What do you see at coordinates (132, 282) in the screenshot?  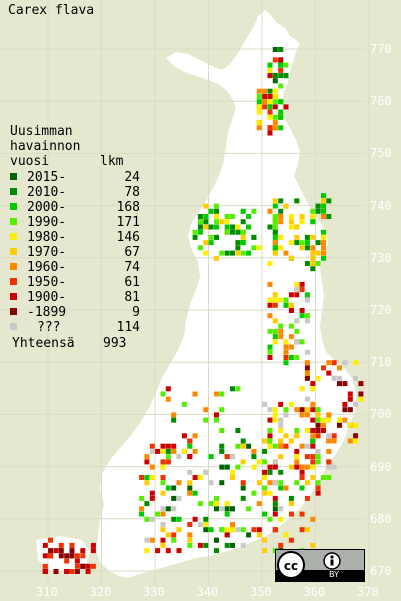 I see `legend-count: 61` at bounding box center [132, 282].